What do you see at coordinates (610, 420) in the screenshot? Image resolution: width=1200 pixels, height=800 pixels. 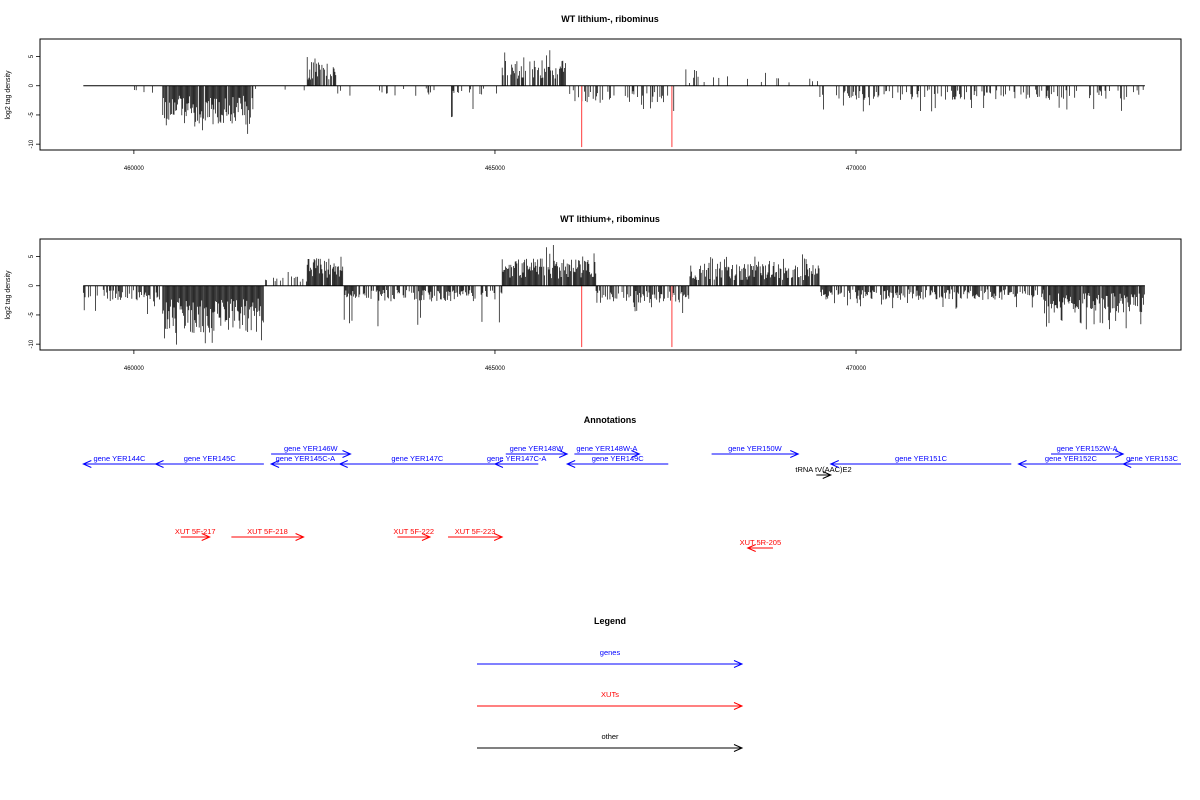 I see `annotations-title: Annotations` at bounding box center [610, 420].